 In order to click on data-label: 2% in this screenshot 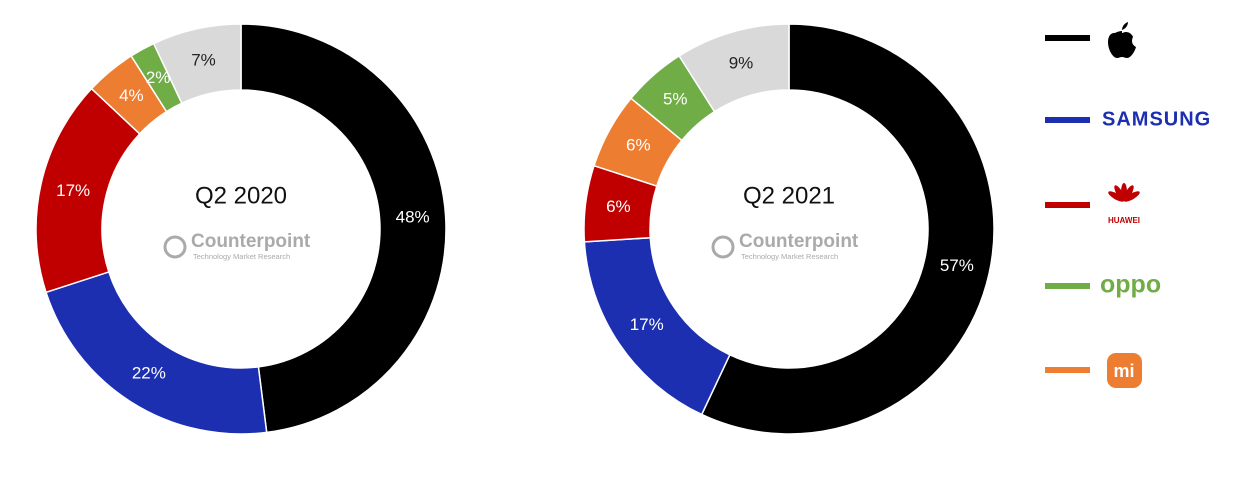, I will do `click(158, 77)`.